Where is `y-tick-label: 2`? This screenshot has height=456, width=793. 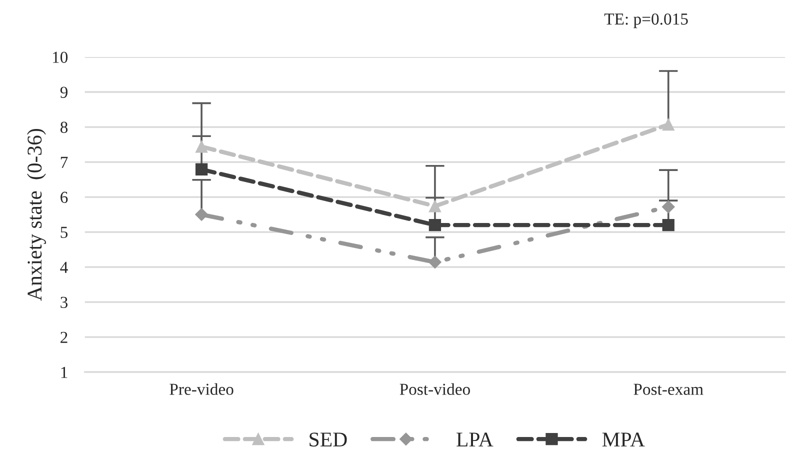 y-tick-label: 2 is located at coordinates (64, 337).